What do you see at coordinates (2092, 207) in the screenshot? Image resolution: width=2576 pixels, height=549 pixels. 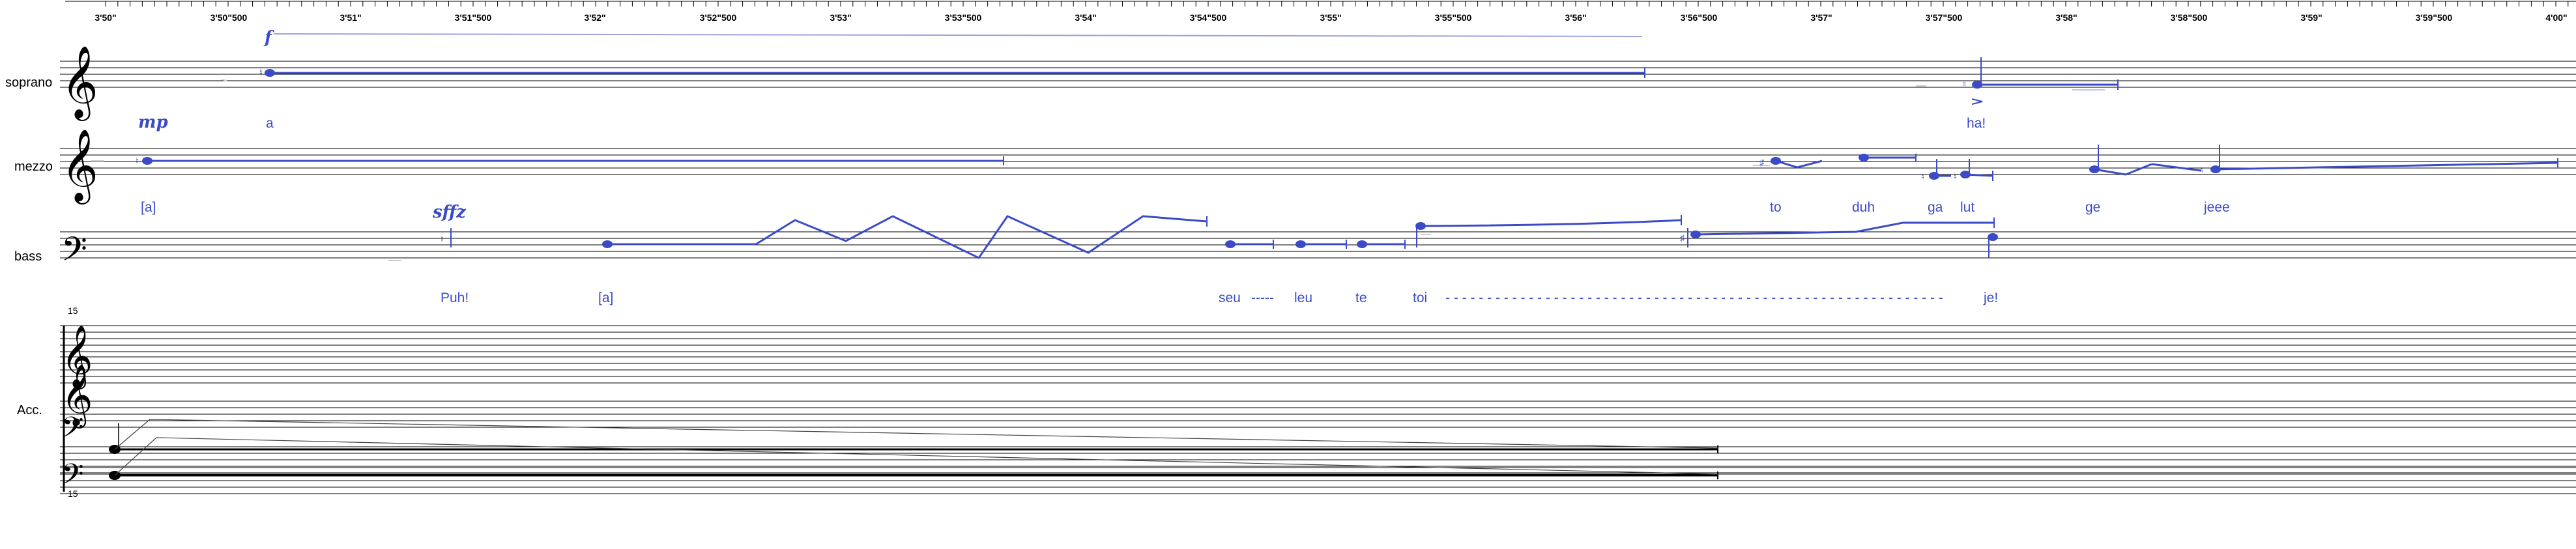 I see `lyric-syllable: ge` at bounding box center [2092, 207].